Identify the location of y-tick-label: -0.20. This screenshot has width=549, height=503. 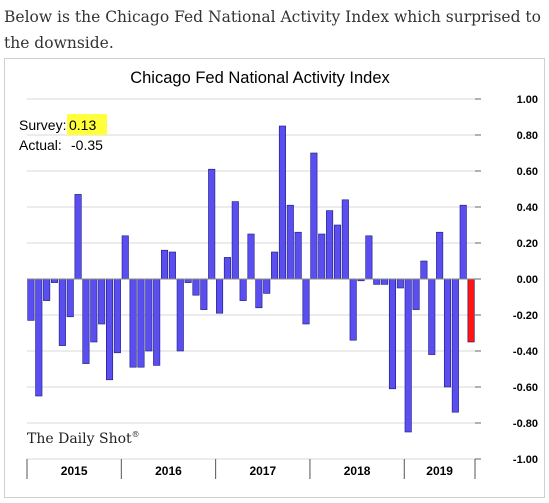
(525, 316).